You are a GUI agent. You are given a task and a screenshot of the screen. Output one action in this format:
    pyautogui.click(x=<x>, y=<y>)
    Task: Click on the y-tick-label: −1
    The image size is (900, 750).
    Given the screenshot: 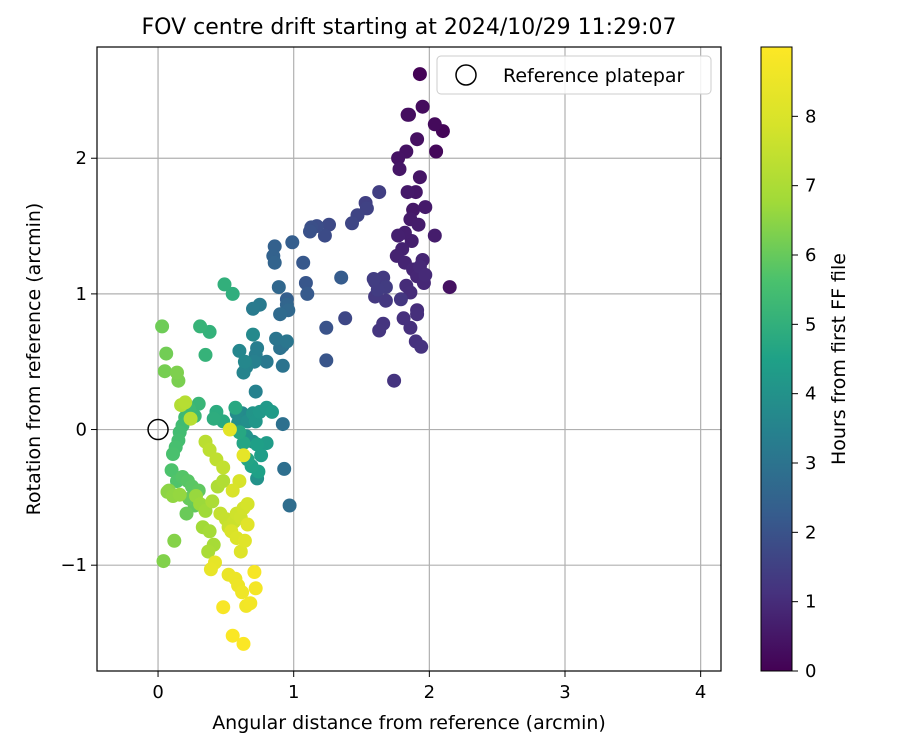 What is the action you would take?
    pyautogui.click(x=73, y=565)
    